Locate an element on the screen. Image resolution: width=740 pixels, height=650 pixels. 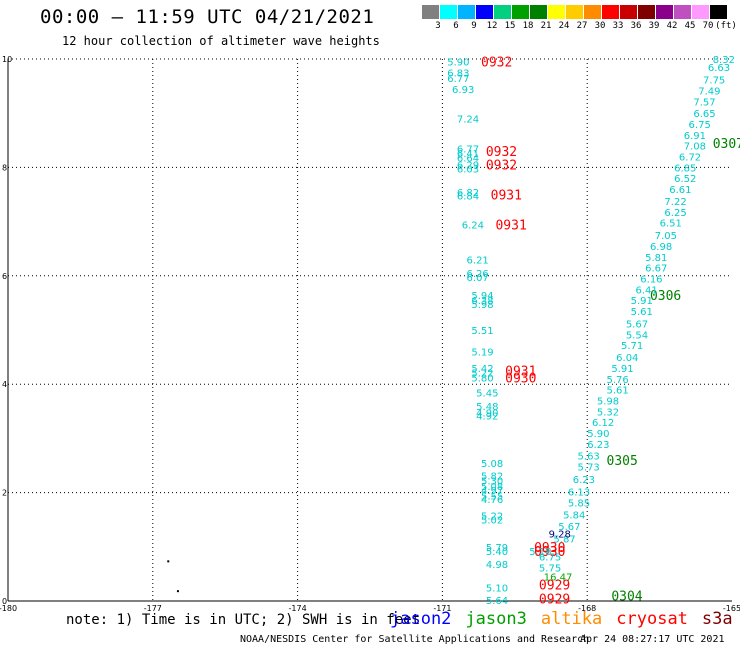
data-point-label: 6.83 is located at coordinates (458, 74).